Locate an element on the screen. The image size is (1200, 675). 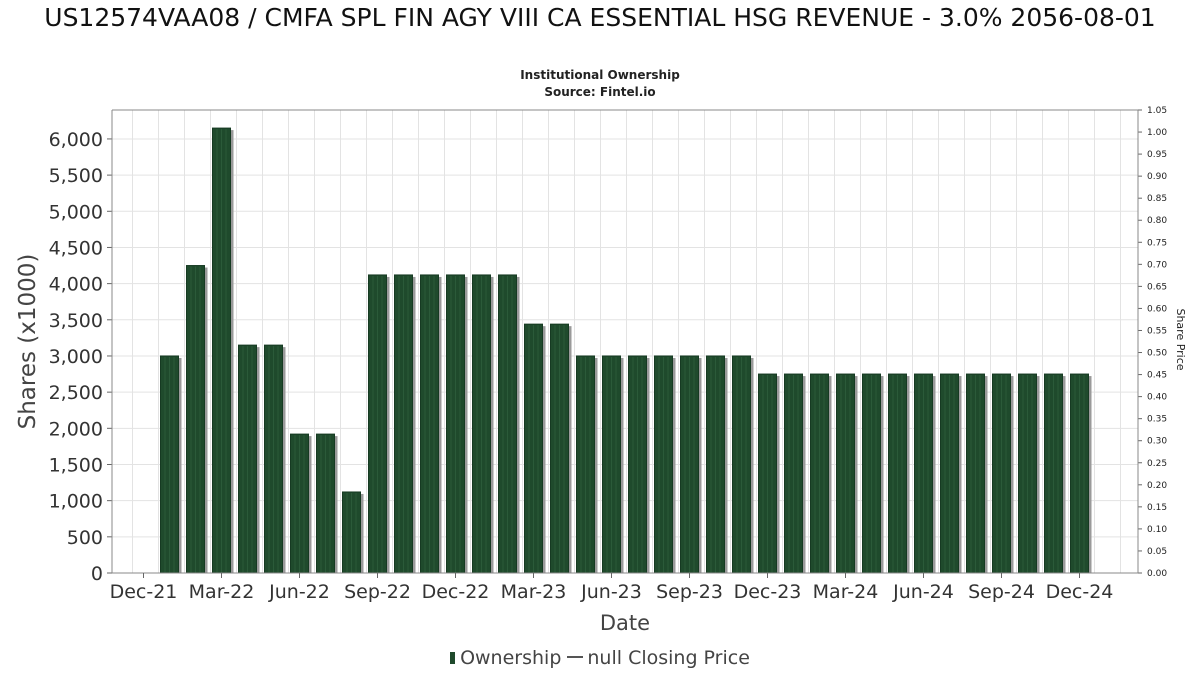
y2-tick-label: 1.00 is located at coordinates (1157, 133).